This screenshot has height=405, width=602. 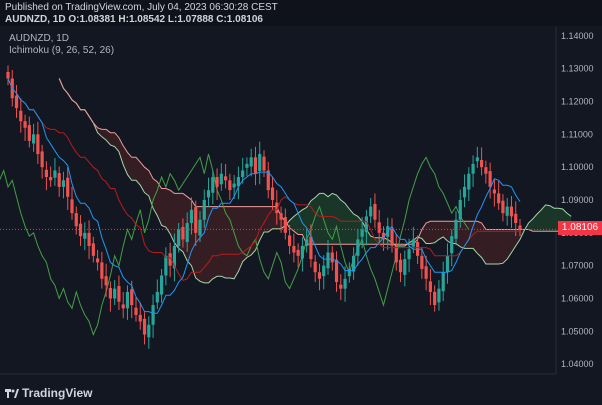 What do you see at coordinates (92, 19) in the screenshot?
I see `open-value: O:1.08381` at bounding box center [92, 19].